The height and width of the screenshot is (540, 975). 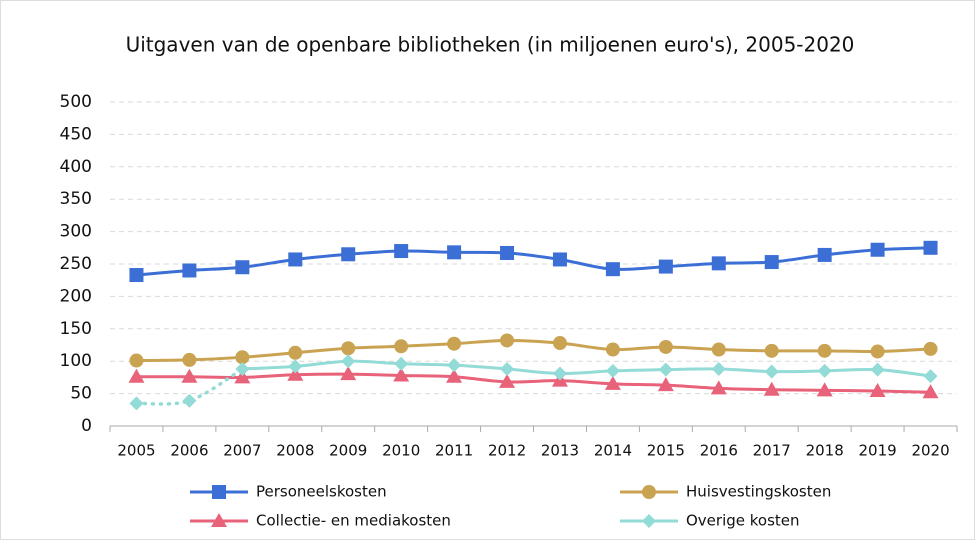 What do you see at coordinates (76, 199) in the screenshot?
I see `y-tick-label: 350` at bounding box center [76, 199].